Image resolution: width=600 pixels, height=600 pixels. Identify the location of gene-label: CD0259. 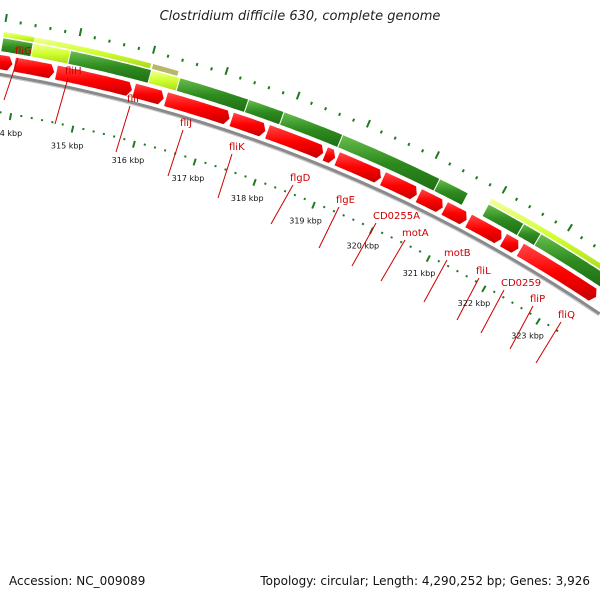
(521, 283).